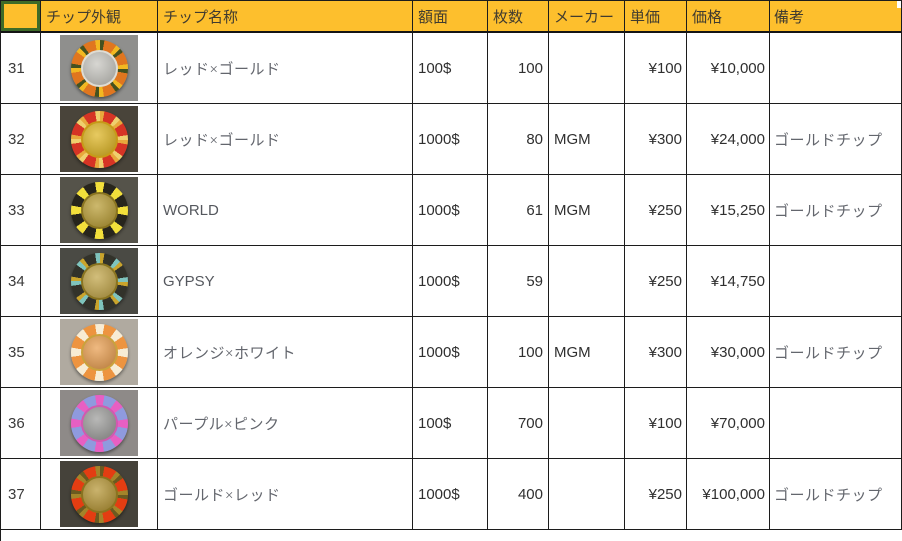  I want to click on header-row: チップ外観 チップ名称 額面 枚数 メーカー 単価 価格 備考, so click(451, 17).